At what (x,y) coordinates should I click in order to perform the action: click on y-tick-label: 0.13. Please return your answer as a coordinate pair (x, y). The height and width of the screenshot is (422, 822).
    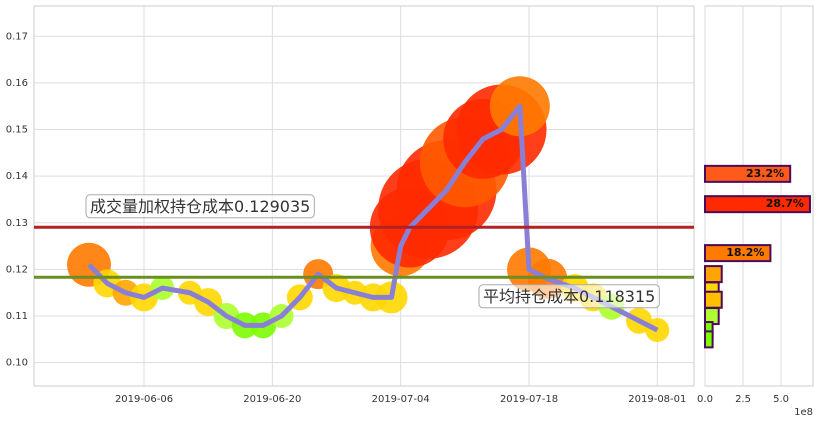
    Looking at the image, I should click on (17, 223).